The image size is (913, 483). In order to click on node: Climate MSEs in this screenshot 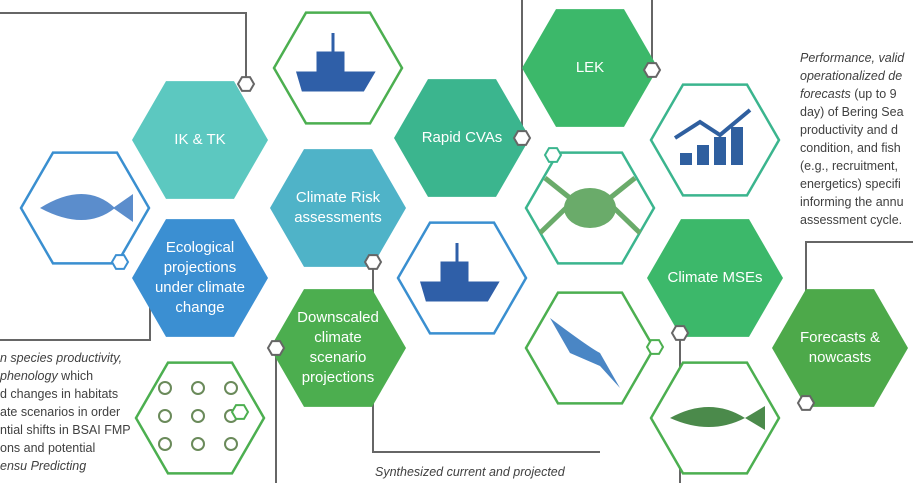, I will do `click(715, 278)`.